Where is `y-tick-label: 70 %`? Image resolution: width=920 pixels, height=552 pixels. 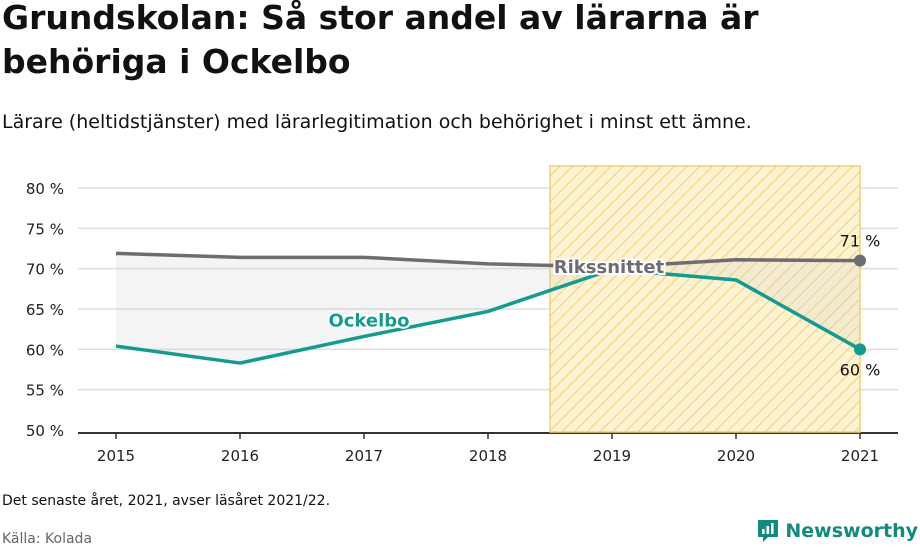
y-tick-label: 70 % is located at coordinates (45, 270).